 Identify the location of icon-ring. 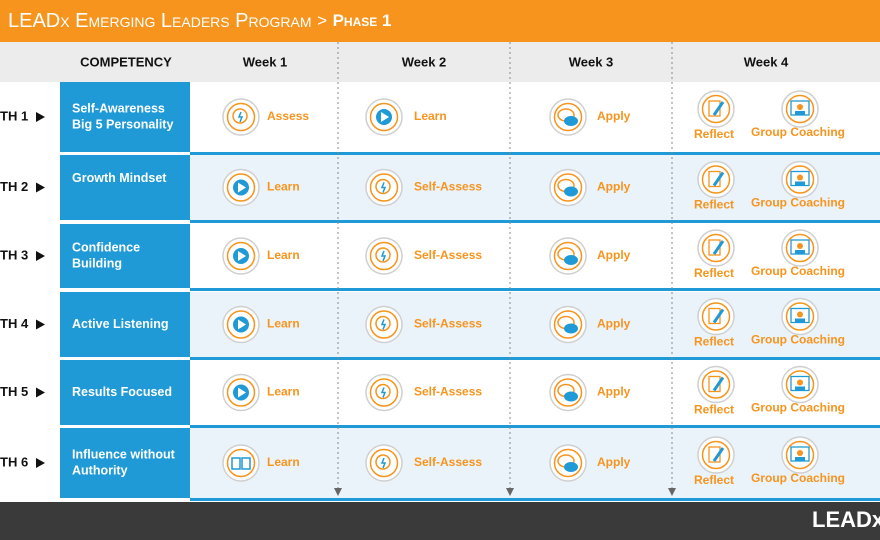
(241, 463).